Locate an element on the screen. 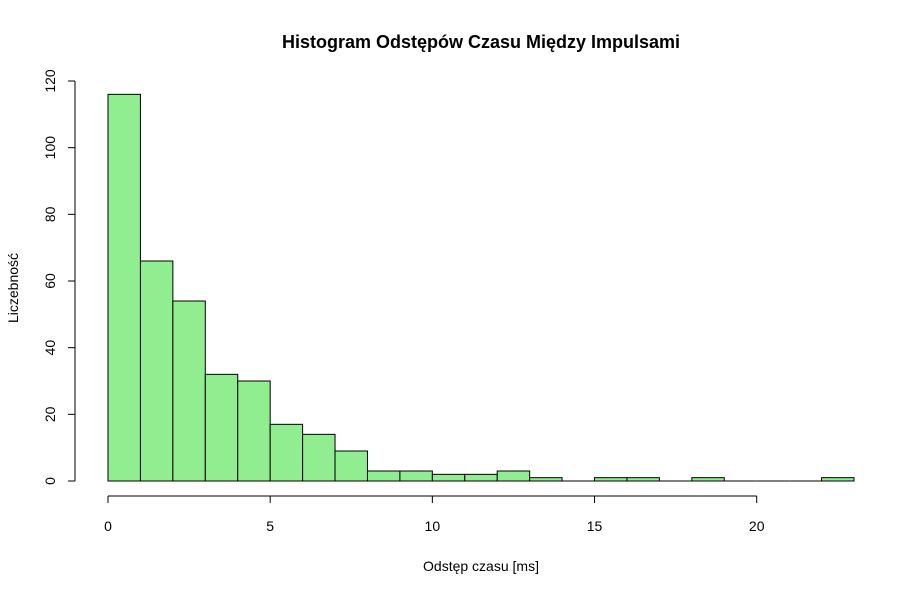 The width and height of the screenshot is (924, 595). y-tick-label: 40 is located at coordinates (50, 348).